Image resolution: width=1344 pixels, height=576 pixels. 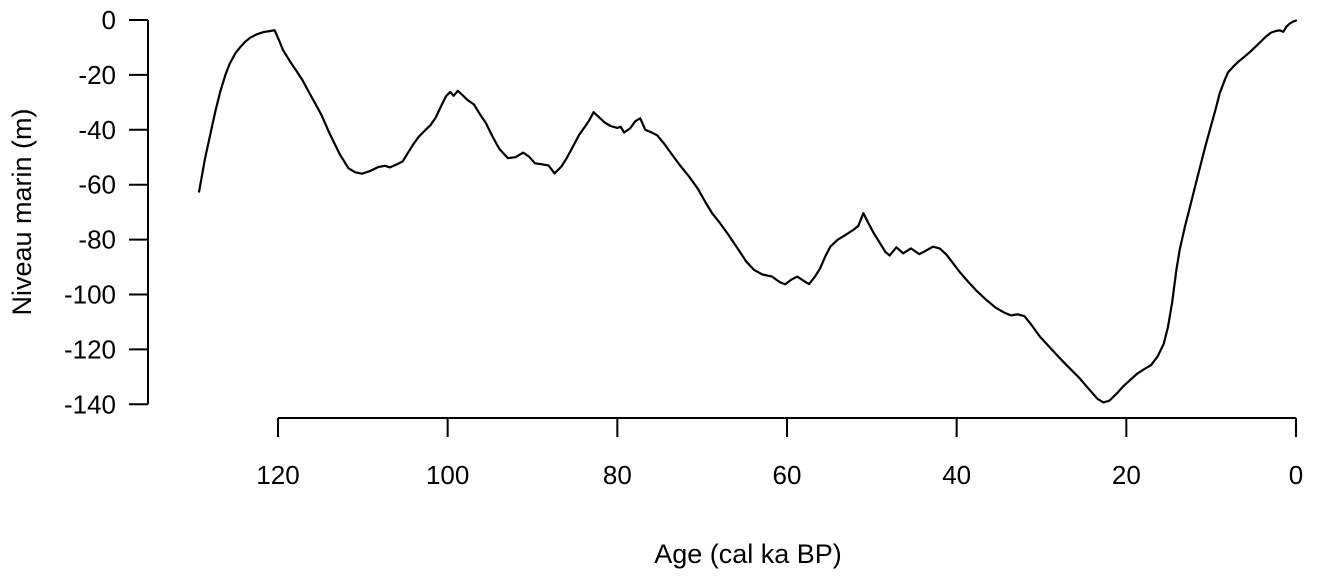 What do you see at coordinates (617, 475) in the screenshot?
I see `x-tick-label: 80` at bounding box center [617, 475].